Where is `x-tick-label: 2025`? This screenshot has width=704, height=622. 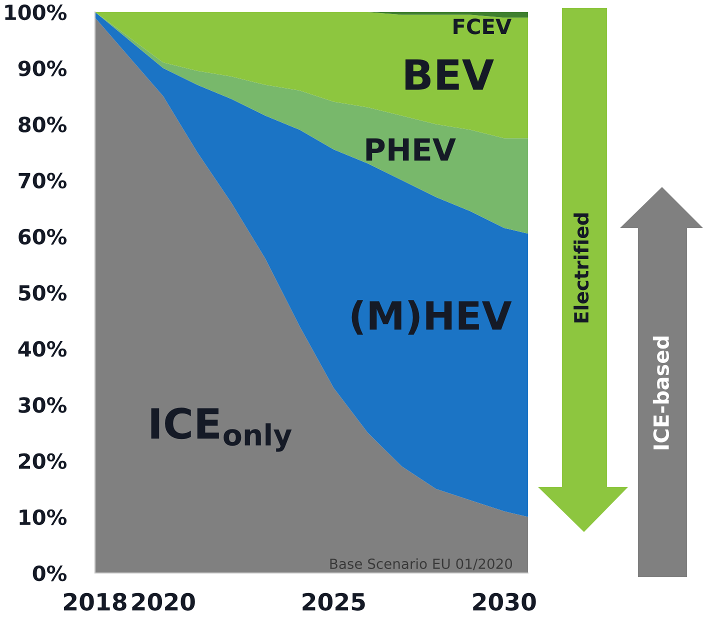
x-tick-label: 2025 is located at coordinates (333, 601).